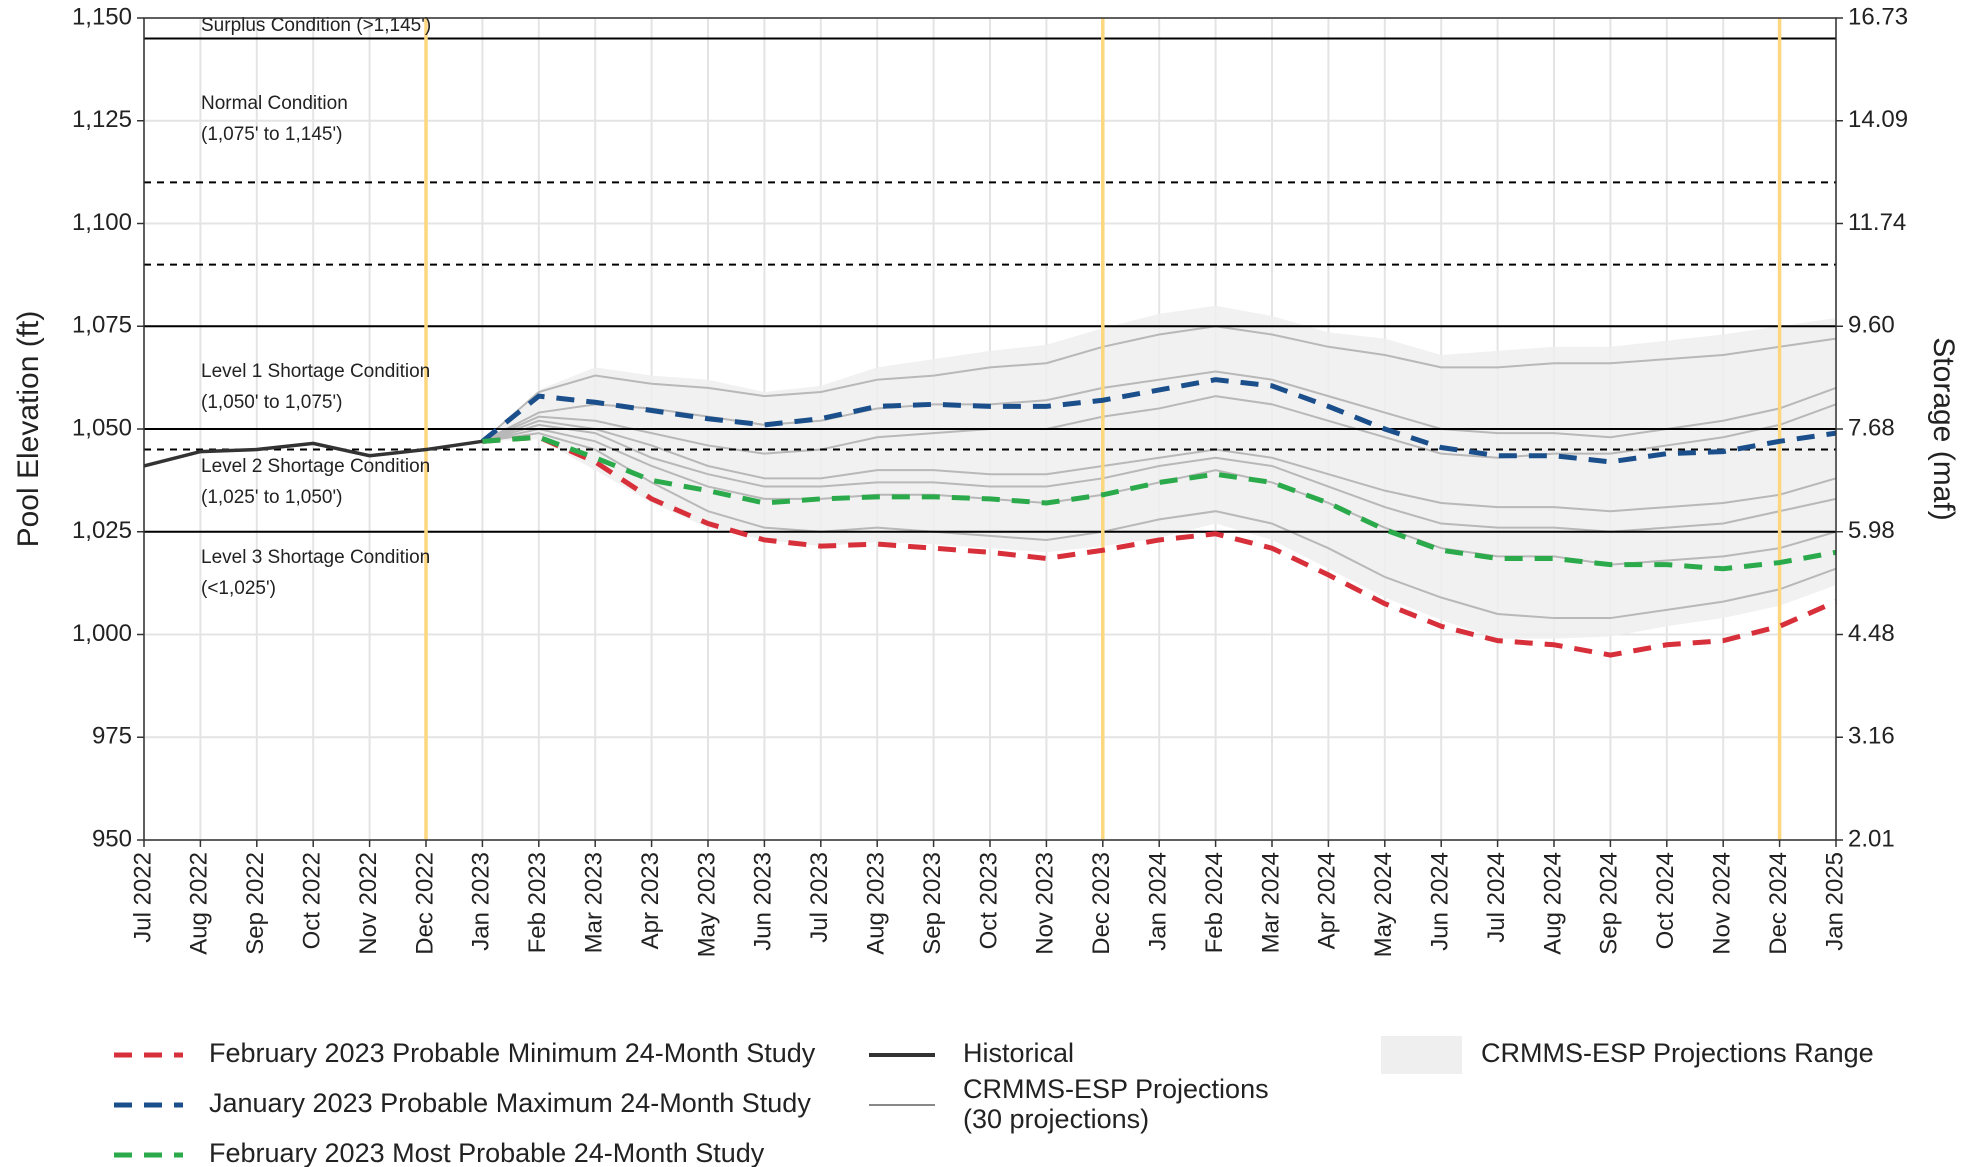 This screenshot has height=1167, width=1971. What do you see at coordinates (819, 897) in the screenshot?
I see `x-tick-label: Jul 2023` at bounding box center [819, 897].